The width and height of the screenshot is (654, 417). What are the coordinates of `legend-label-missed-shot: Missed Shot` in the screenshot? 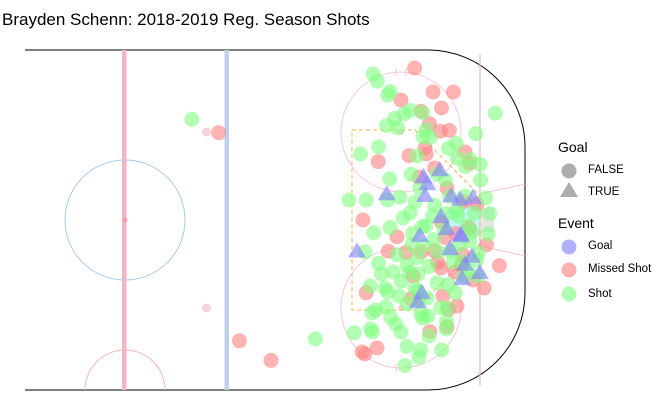 It's located at (620, 269).